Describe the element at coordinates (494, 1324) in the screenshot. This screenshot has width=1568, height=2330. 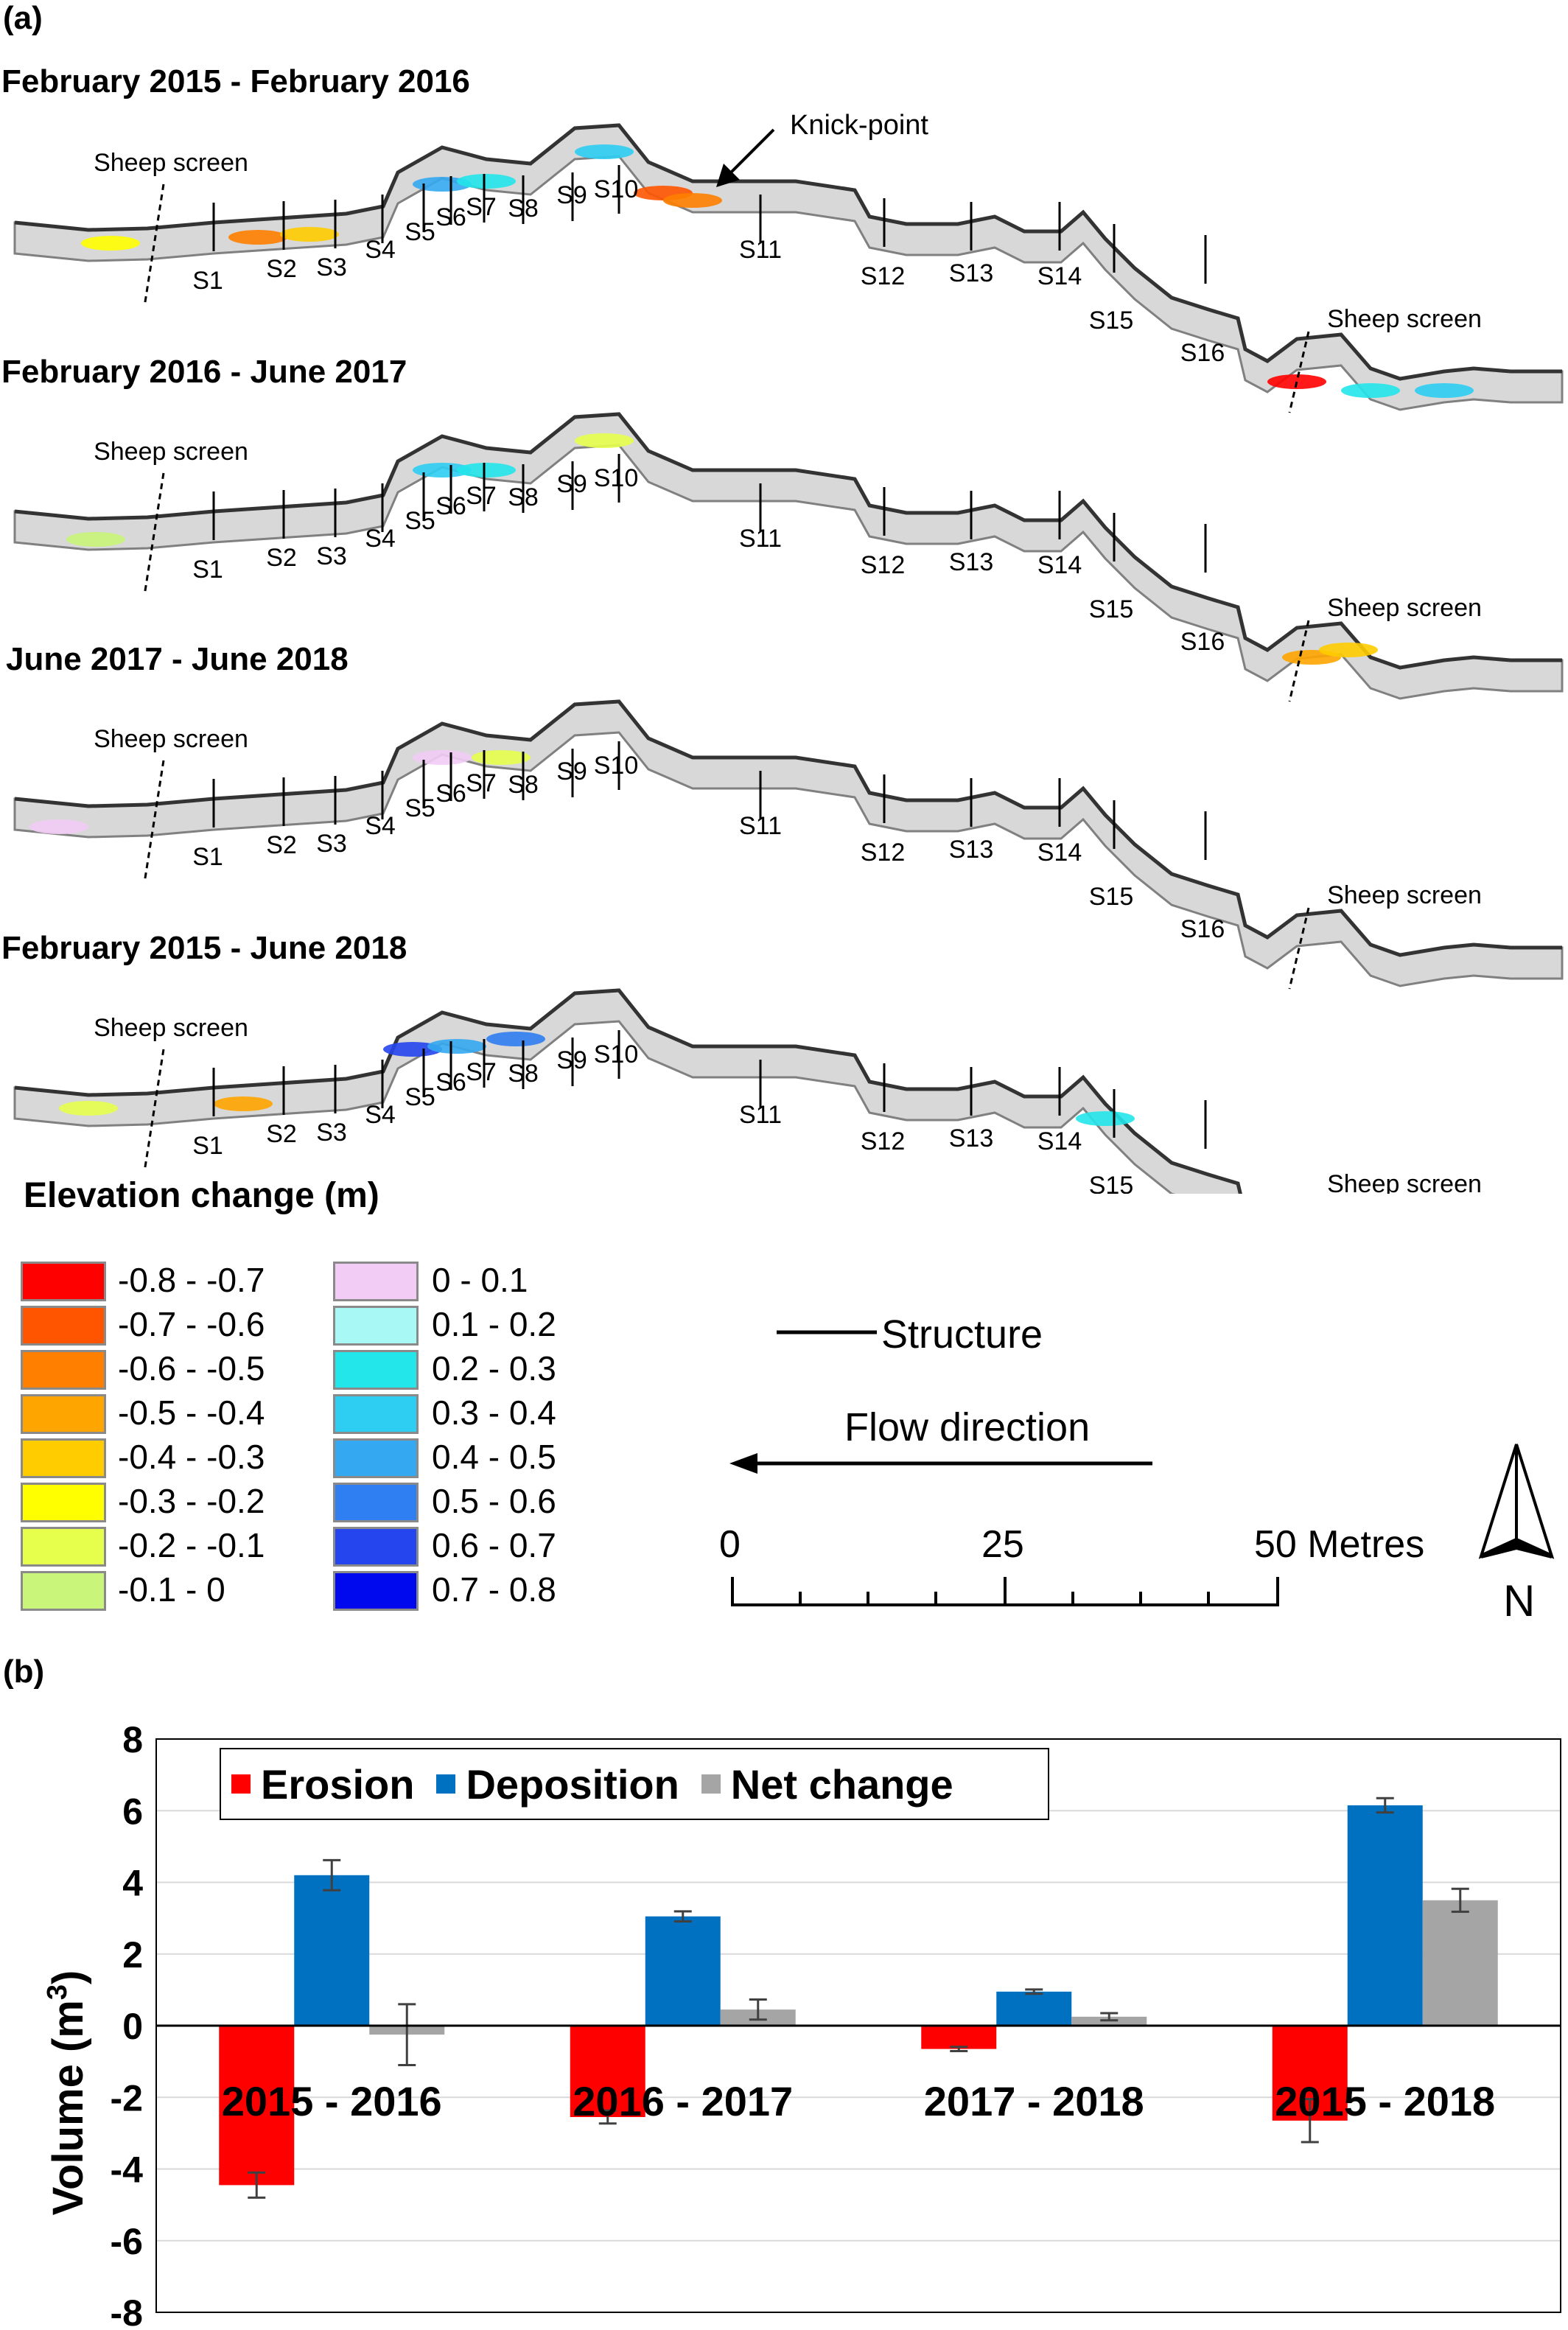
I see `legend-label-pos-1: 0.1 - 0.2` at that location.